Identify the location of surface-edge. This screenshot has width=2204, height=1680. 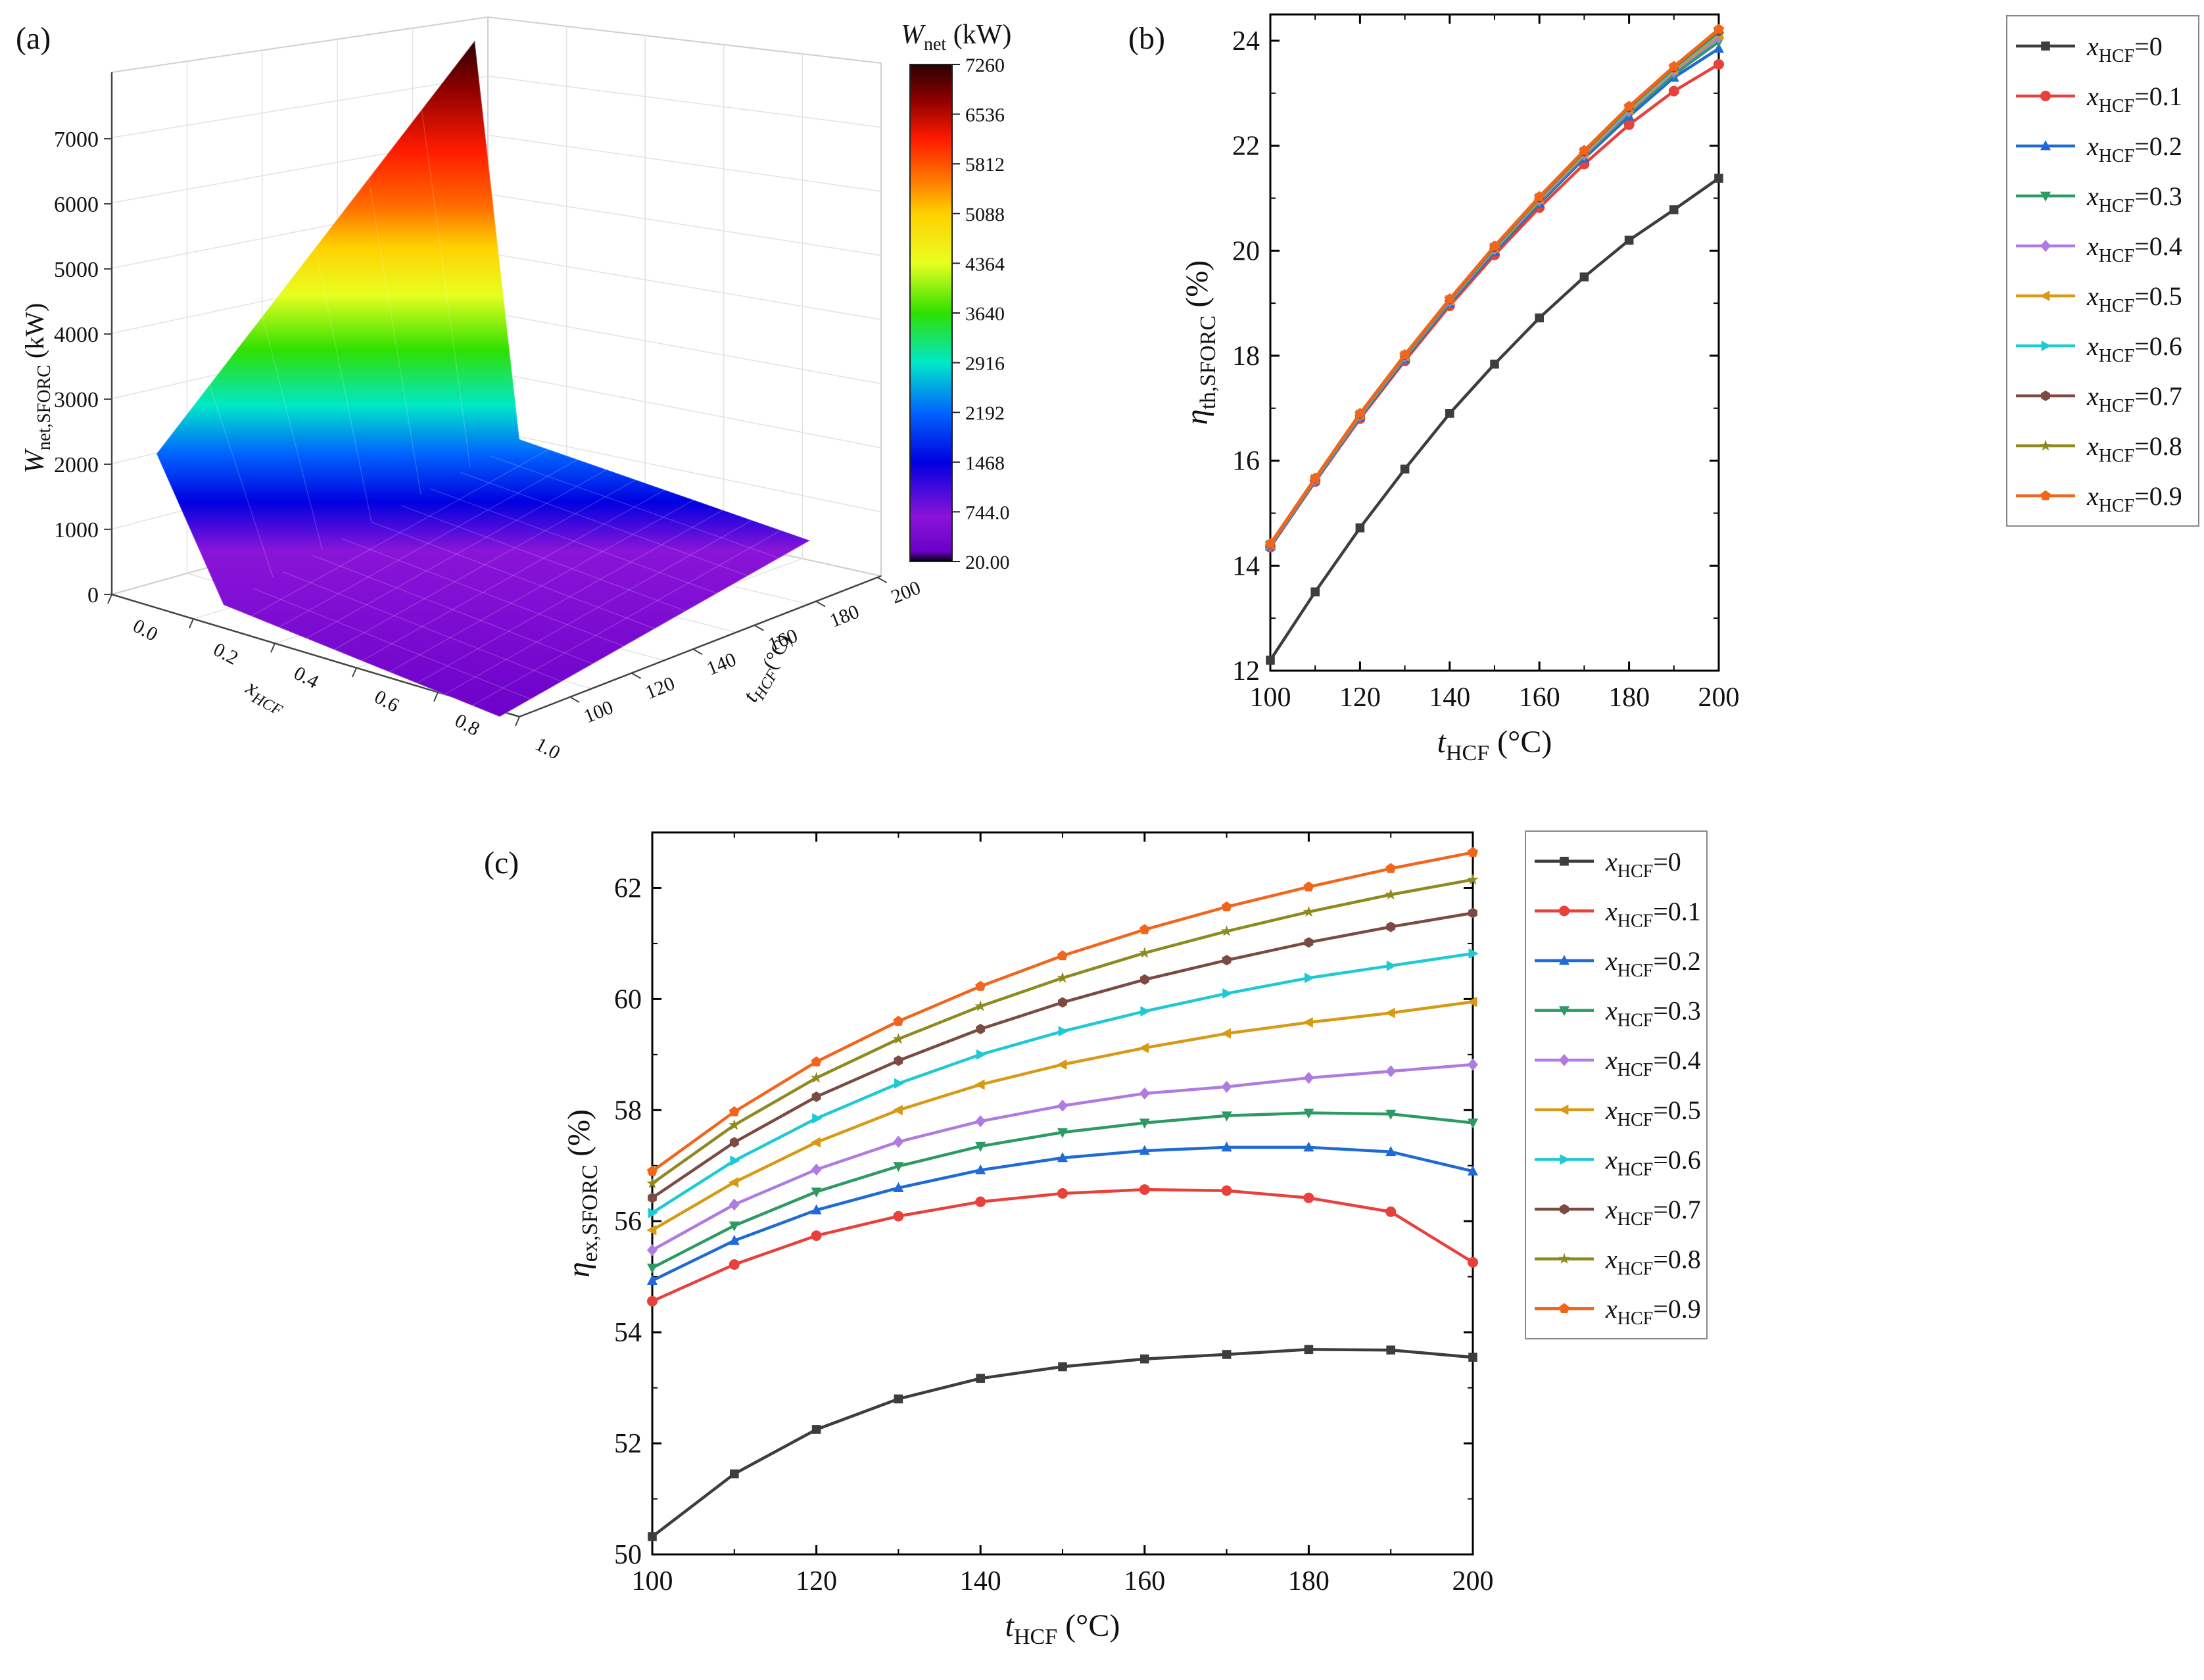
(484, 378).